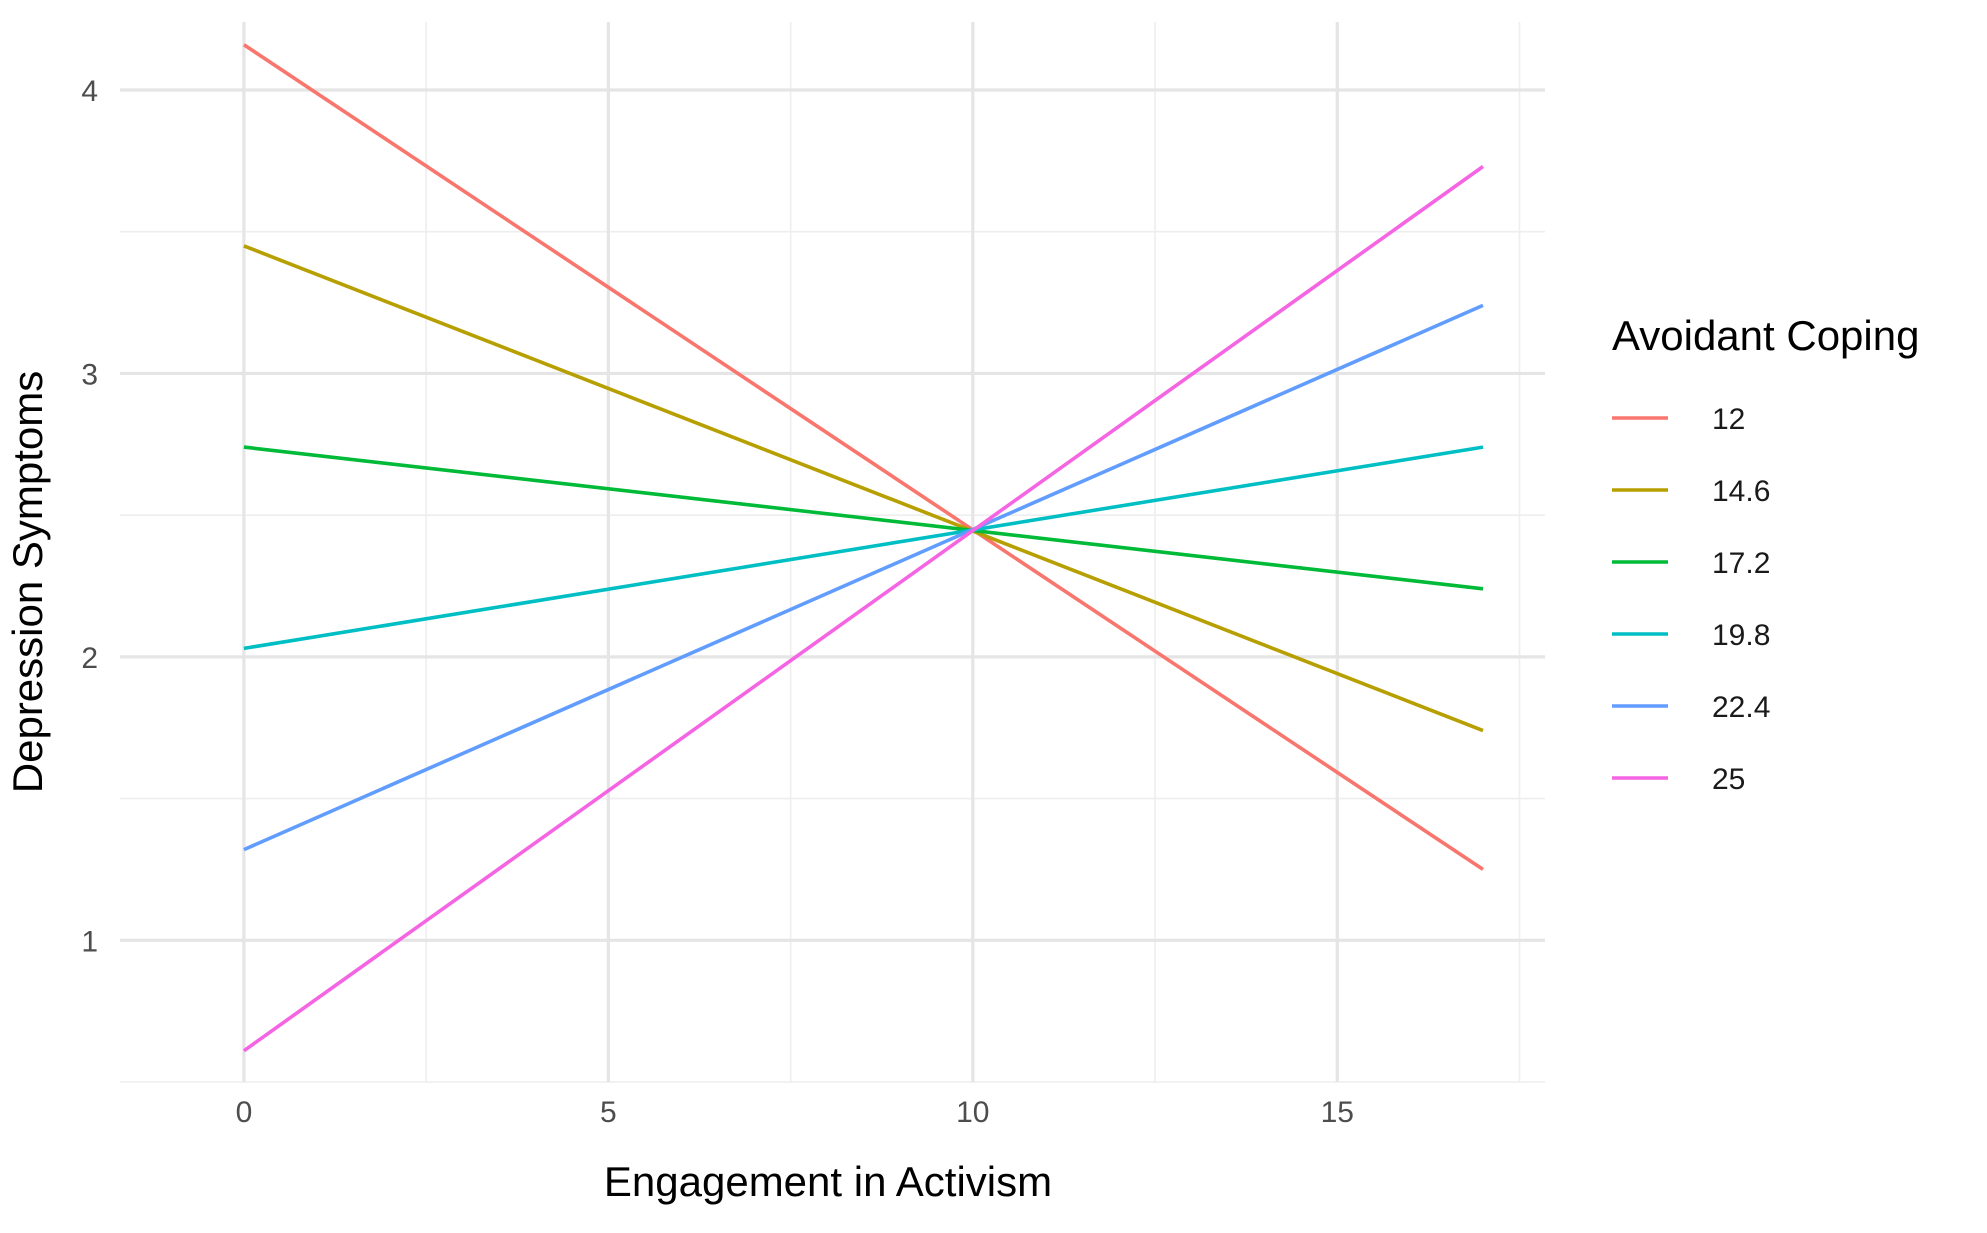 Image resolution: width=1987 pixels, height=1233 pixels. What do you see at coordinates (89, 658) in the screenshot?
I see `y-tick-label: 2` at bounding box center [89, 658].